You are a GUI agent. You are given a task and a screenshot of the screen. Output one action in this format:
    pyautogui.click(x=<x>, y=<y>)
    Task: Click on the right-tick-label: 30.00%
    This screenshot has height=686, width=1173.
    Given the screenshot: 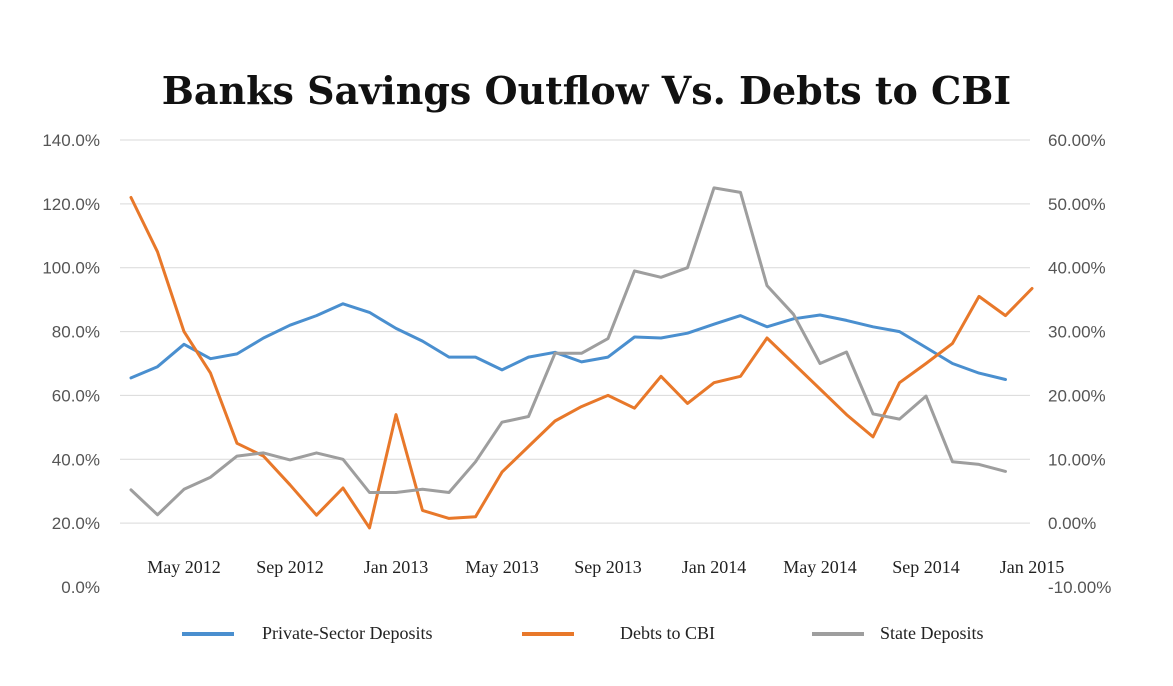 What is the action you would take?
    pyautogui.click(x=1077, y=332)
    